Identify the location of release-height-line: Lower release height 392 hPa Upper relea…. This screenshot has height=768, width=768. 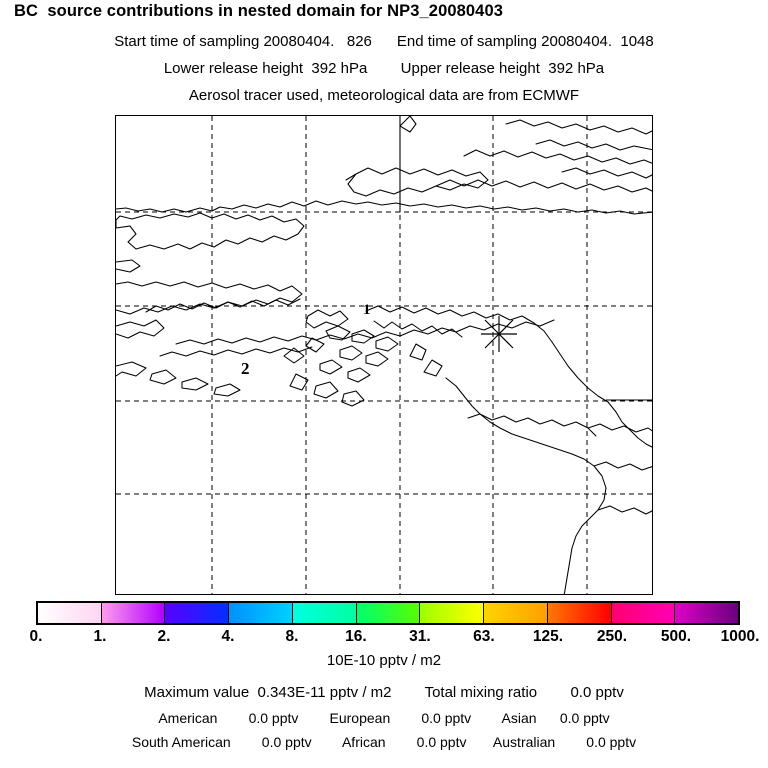
(384, 68).